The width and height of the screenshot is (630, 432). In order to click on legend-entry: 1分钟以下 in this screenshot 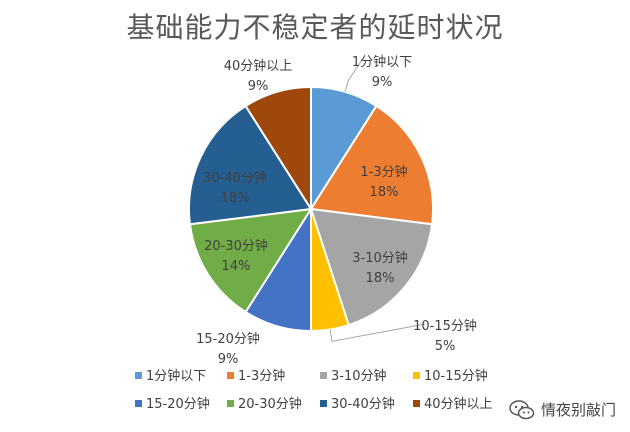, I will do `click(176, 376)`.